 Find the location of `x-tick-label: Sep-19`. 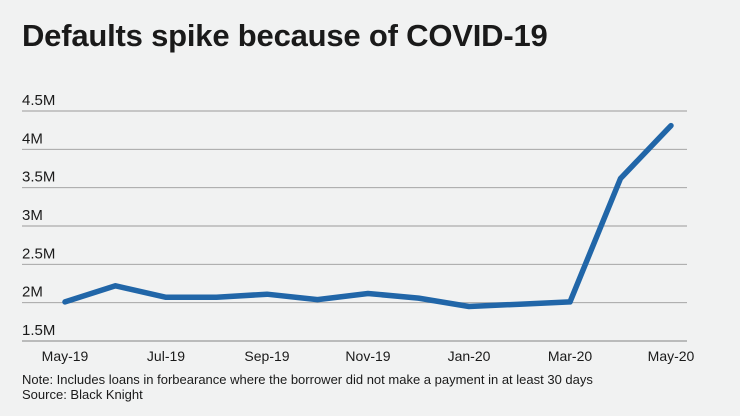

x-tick-label: Sep-19 is located at coordinates (266, 356).